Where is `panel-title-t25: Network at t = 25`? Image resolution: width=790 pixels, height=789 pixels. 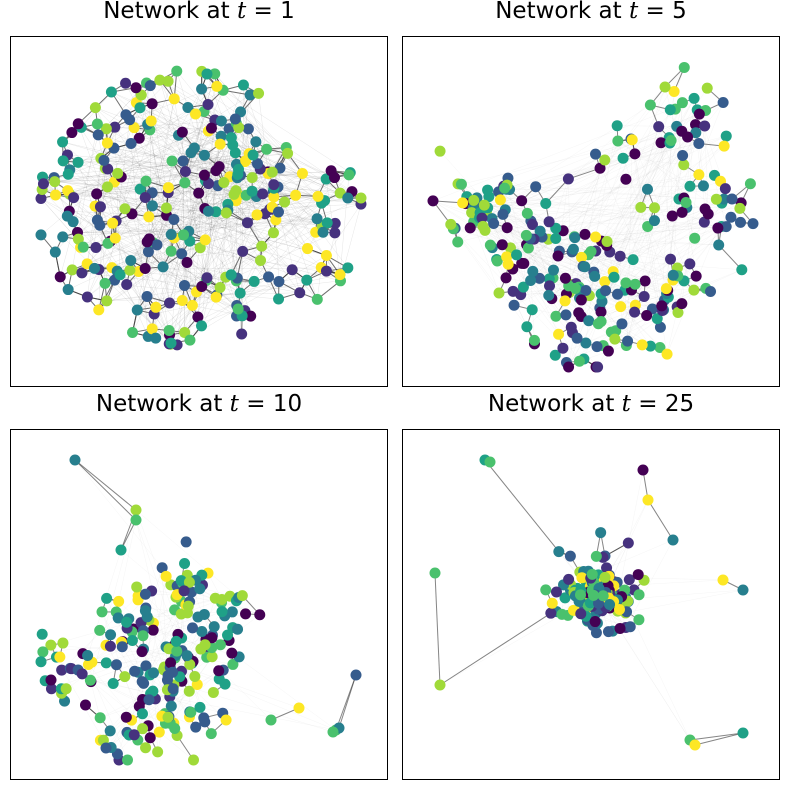
panel-title-t25: Network at t = 25 is located at coordinates (591, 404).